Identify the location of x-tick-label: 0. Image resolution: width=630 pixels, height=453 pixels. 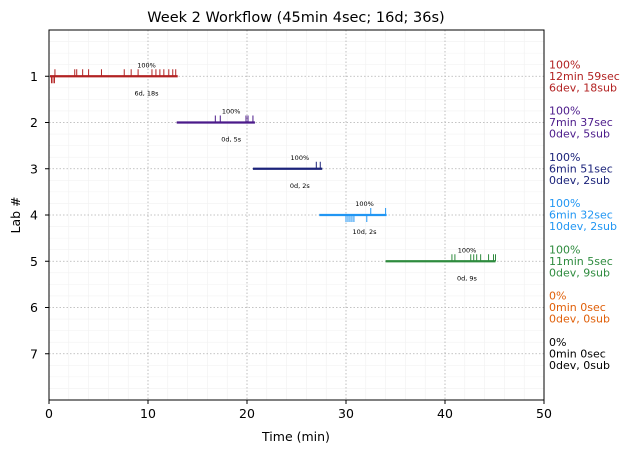
(49, 413).